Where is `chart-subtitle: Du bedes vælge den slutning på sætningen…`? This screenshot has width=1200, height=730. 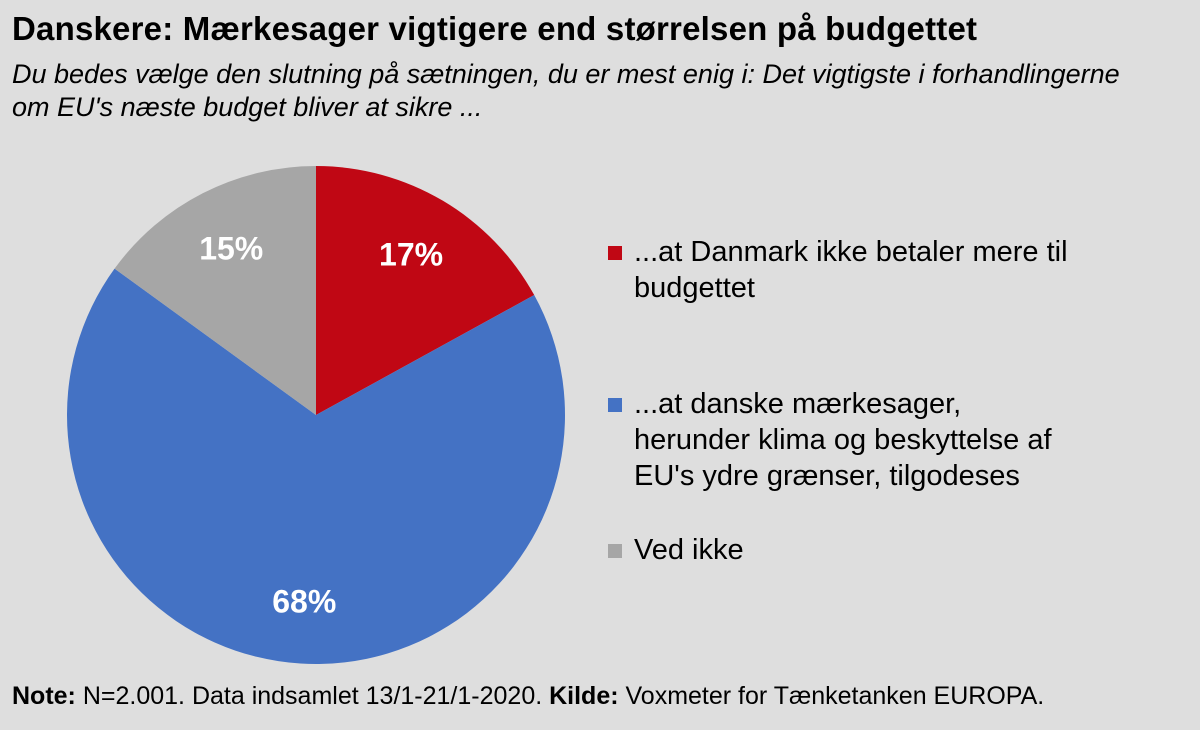 chart-subtitle: Du bedes vælge den slutning på sætningen… is located at coordinates (566, 90).